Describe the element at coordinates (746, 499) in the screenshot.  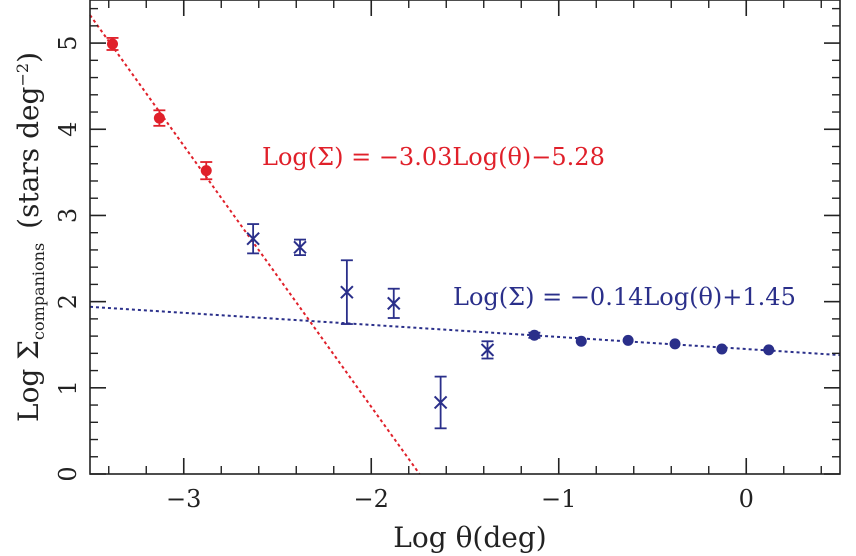
I see `x-tick-label: 0` at that location.